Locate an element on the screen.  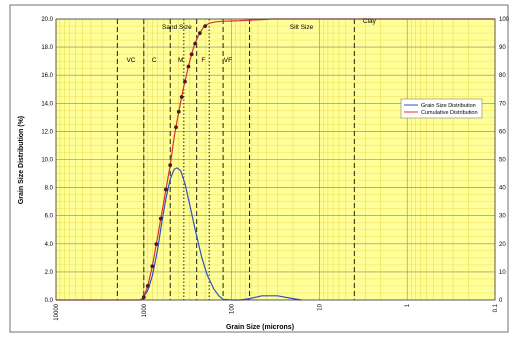
y-tick-label: 2.0 is located at coordinates (49, 273).